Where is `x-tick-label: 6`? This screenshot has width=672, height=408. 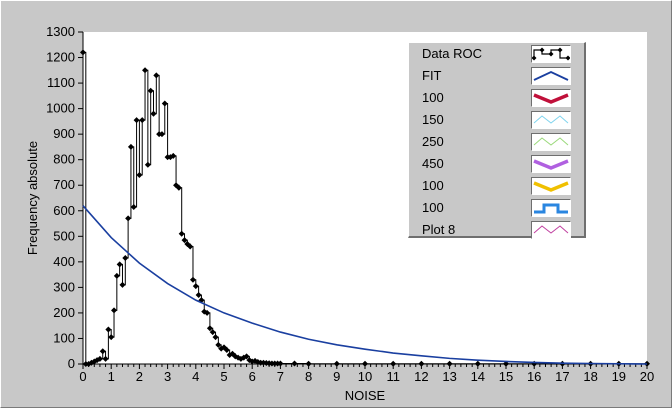 x-tick-label: 6 is located at coordinates (252, 376).